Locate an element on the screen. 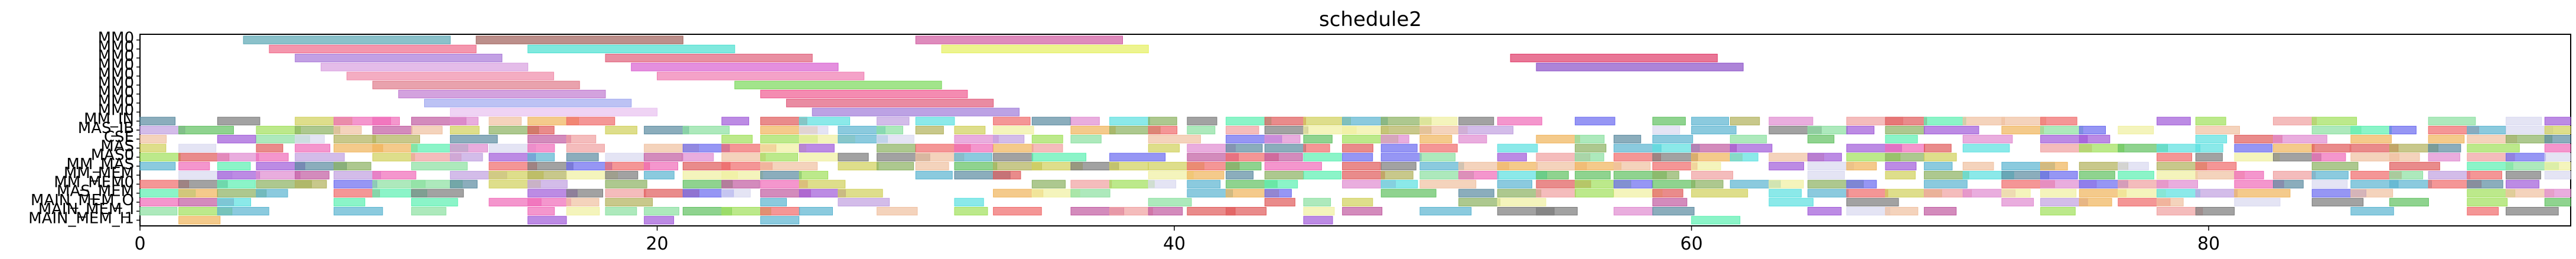  y-tick-label: MM_IN is located at coordinates (109, 119).